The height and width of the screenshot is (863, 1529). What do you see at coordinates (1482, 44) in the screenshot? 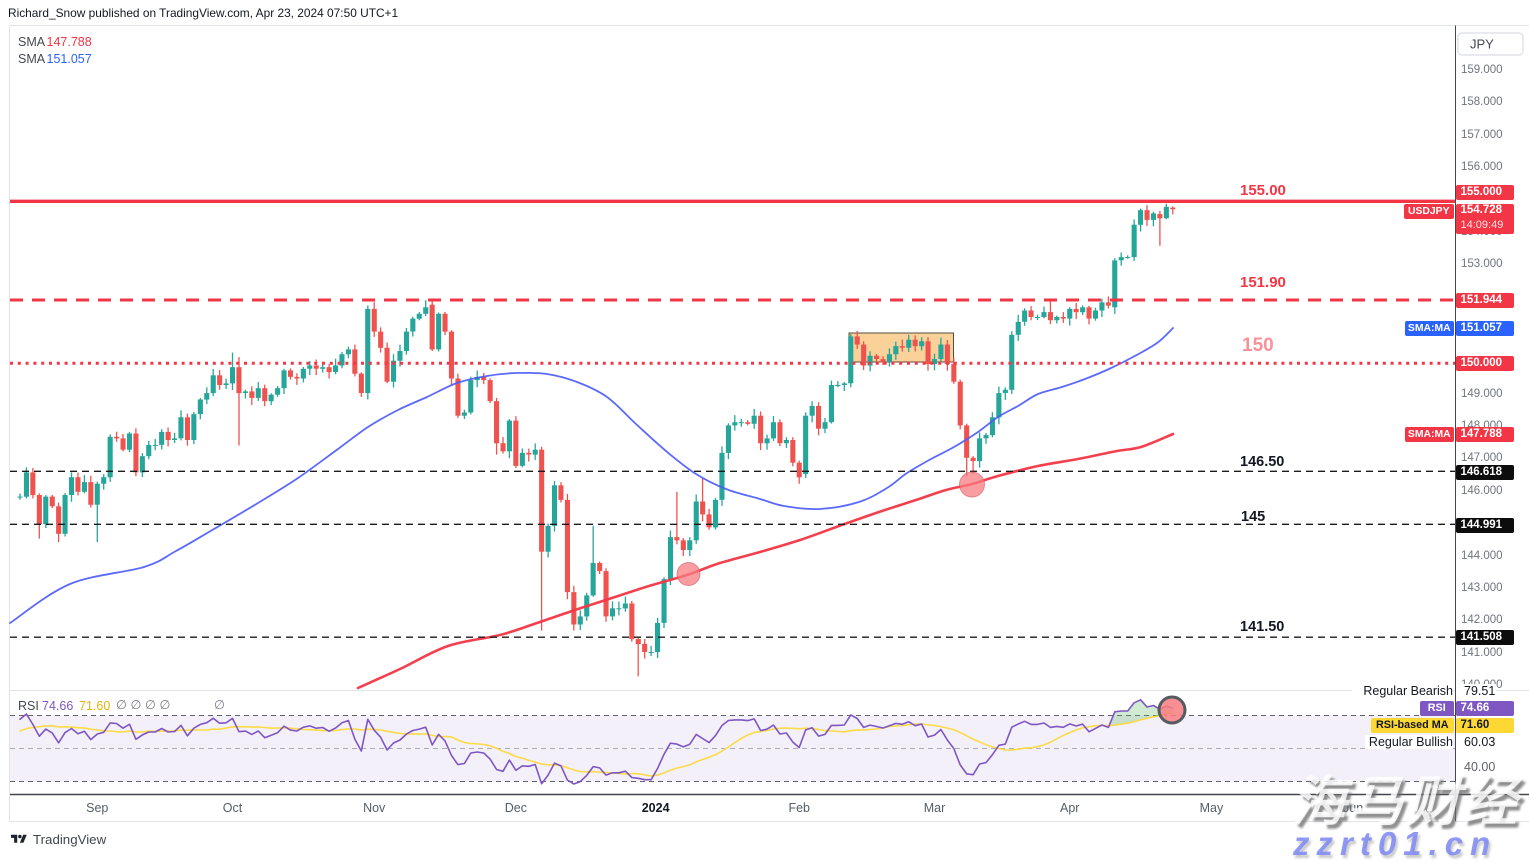
I see `svg-text: JPY` at bounding box center [1482, 44].